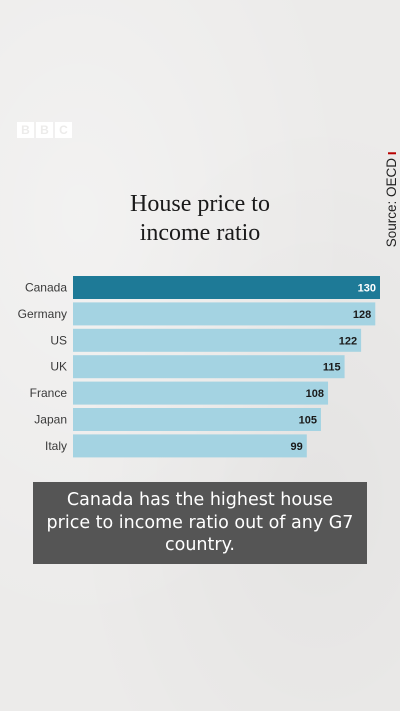 This screenshot has width=400, height=711. What do you see at coordinates (197, 419) in the screenshot?
I see `bar-japan` at bounding box center [197, 419].